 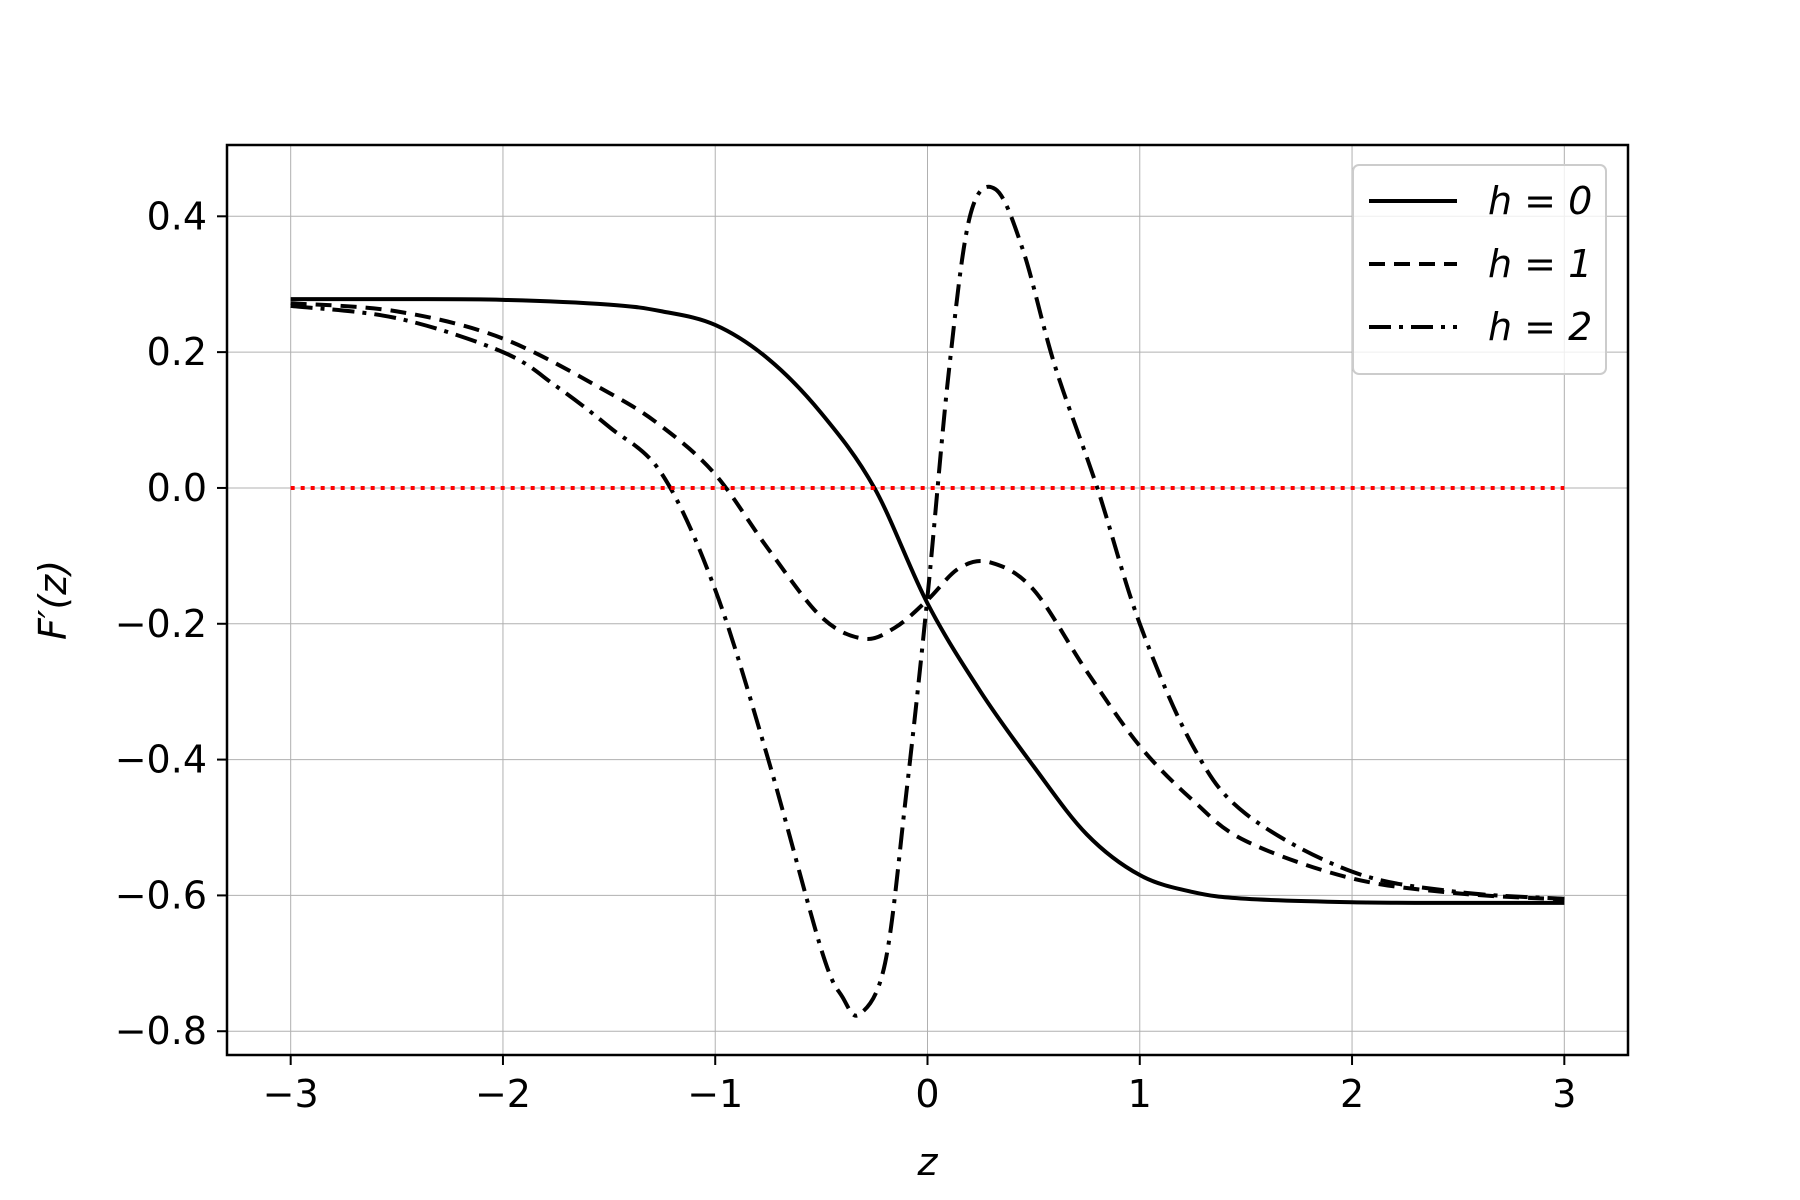 I want to click on y-tick-label: 0.0, so click(x=177, y=488).